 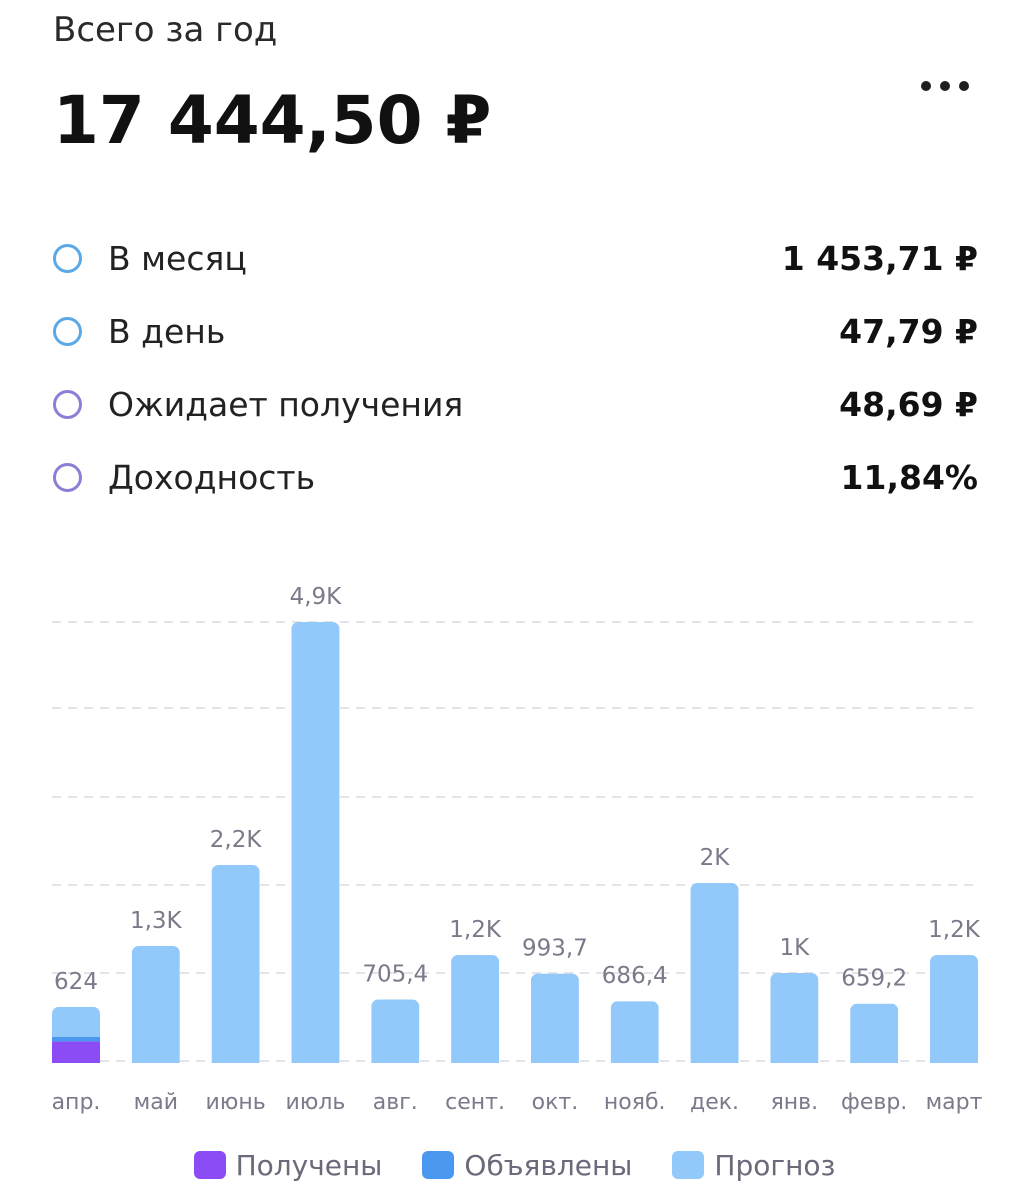 I want to click on bar-value-label: 1K, so click(x=795, y=948).